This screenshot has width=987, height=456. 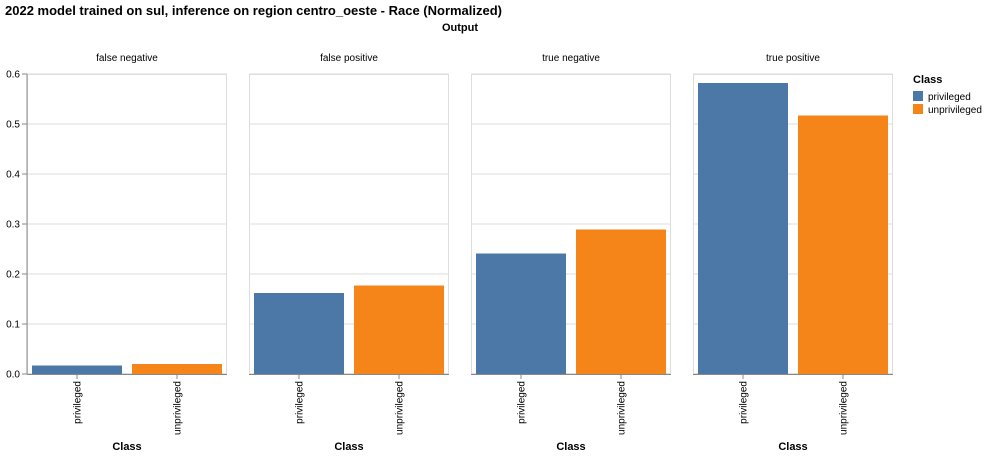 I want to click on facet-label: false positive, so click(x=349, y=58).